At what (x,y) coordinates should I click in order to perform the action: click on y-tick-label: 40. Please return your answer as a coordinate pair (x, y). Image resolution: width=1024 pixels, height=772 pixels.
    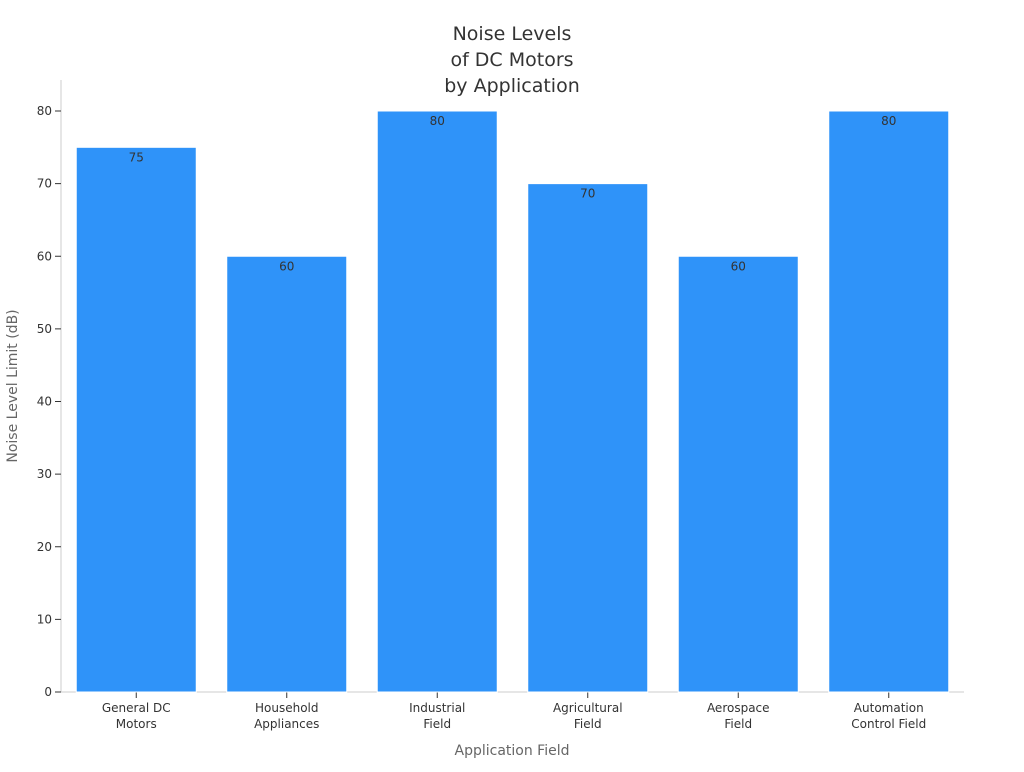
    Looking at the image, I should click on (44, 402).